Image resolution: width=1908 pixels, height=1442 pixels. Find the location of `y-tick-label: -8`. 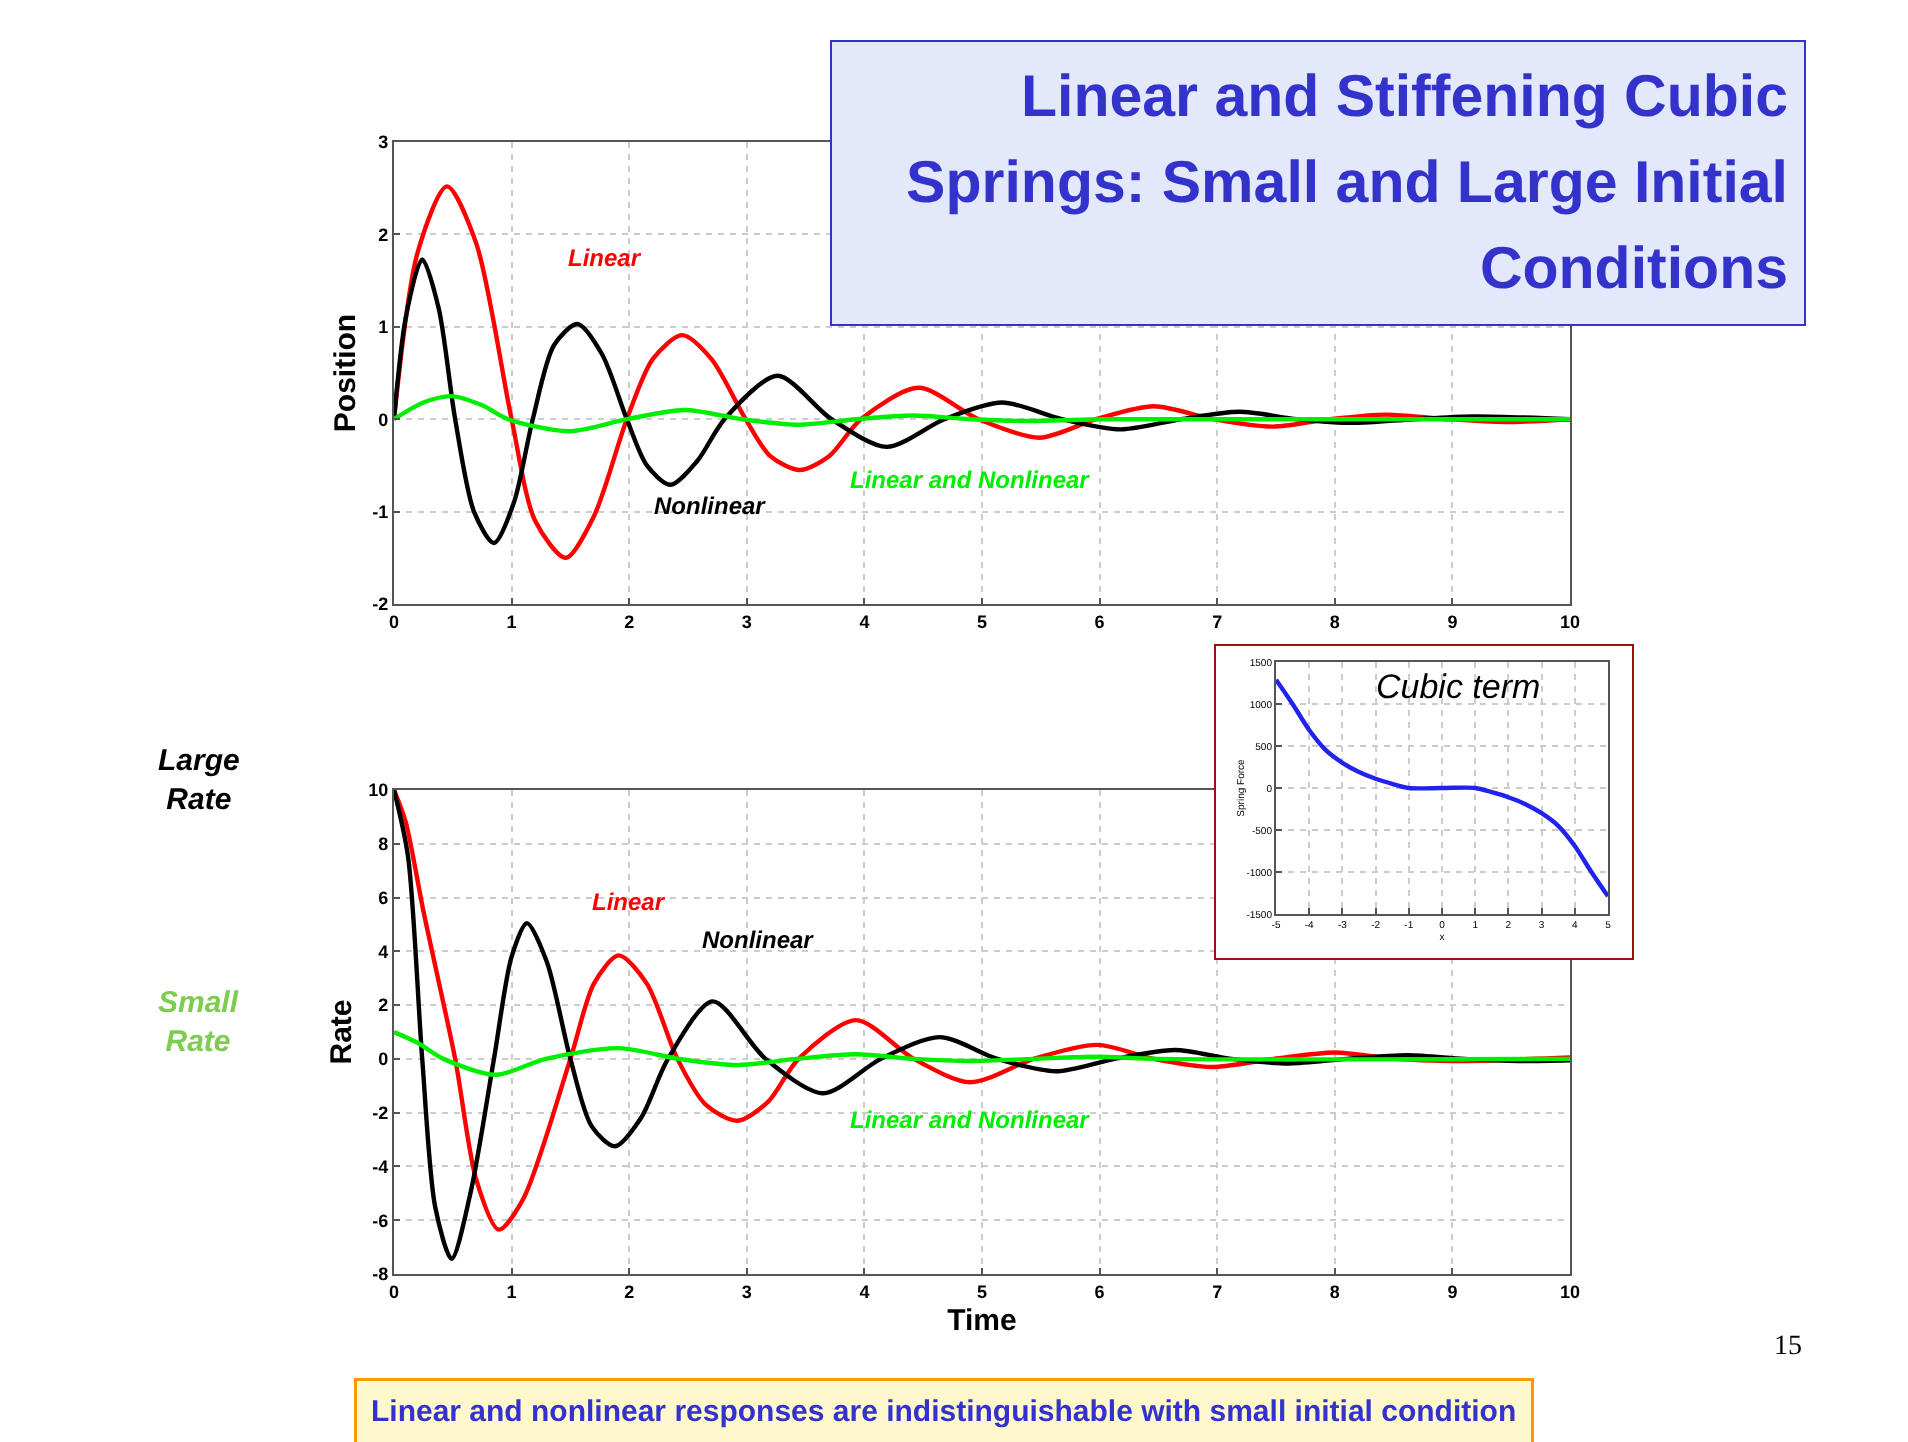

y-tick-label: -8 is located at coordinates (380, 1274).